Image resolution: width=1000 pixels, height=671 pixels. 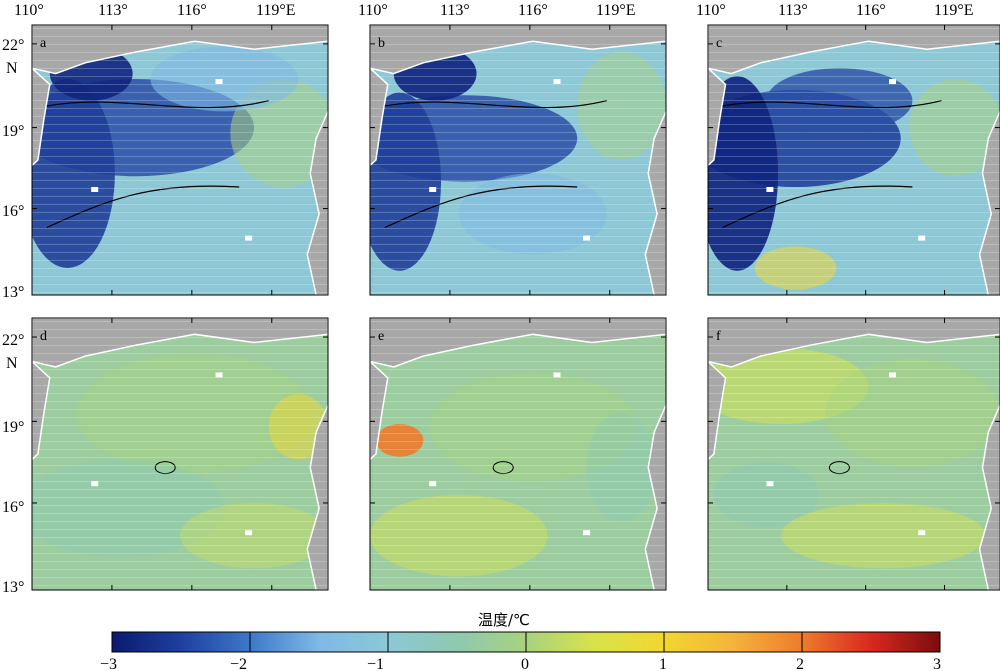 What do you see at coordinates (616, 10) in the screenshot?
I see `lon-label-b-119: 119°E` at bounding box center [616, 10].